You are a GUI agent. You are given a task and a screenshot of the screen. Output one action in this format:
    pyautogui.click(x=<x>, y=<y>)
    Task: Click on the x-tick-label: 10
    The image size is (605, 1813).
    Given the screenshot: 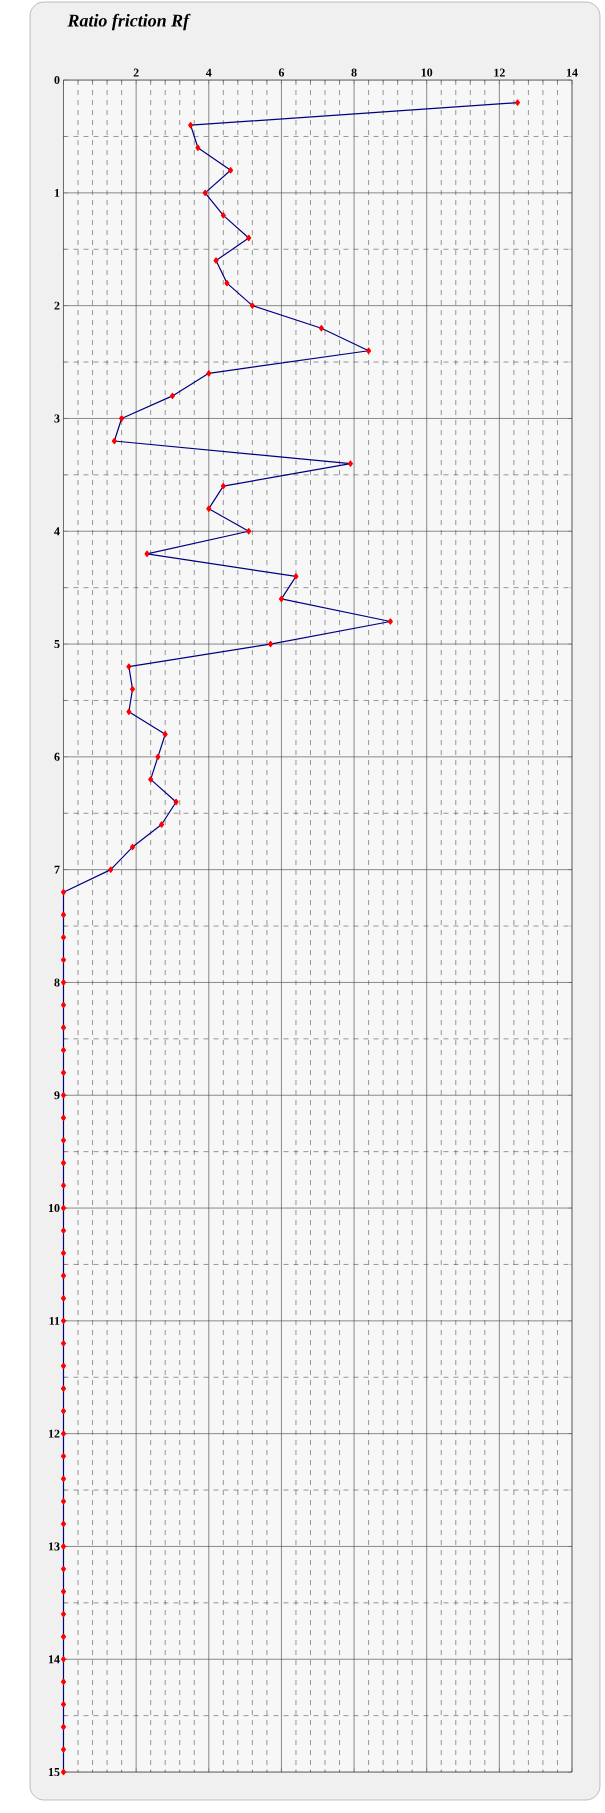 What is the action you would take?
    pyautogui.click(x=427, y=72)
    